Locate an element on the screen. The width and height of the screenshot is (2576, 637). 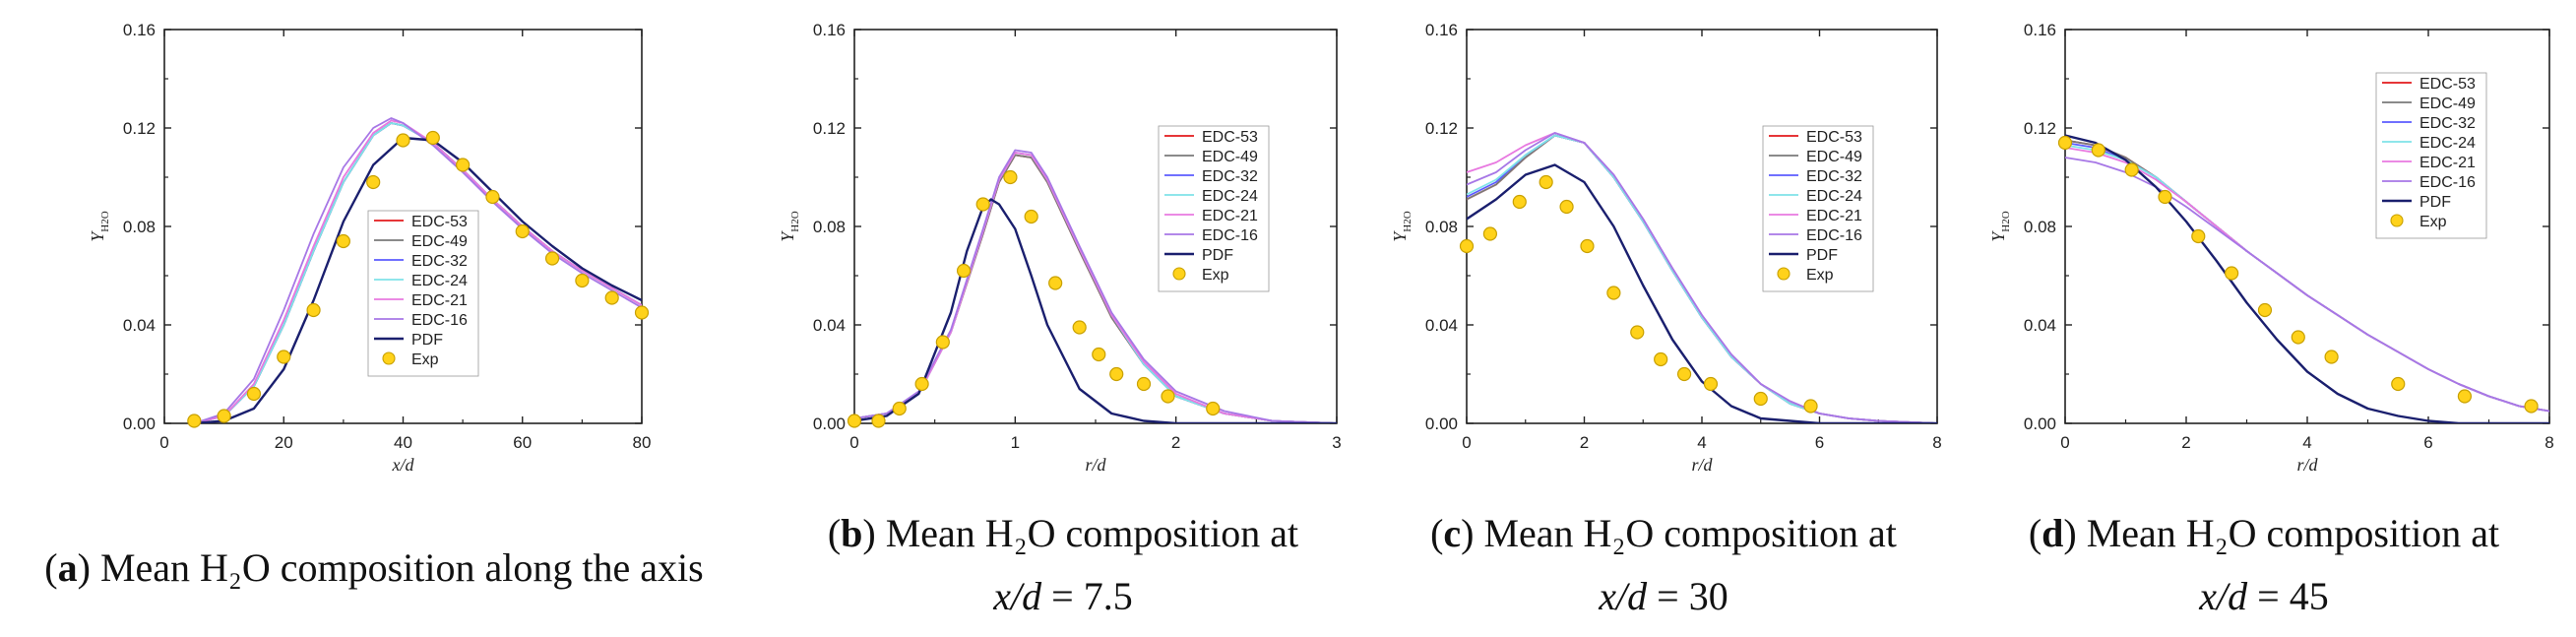
x-tick-label: 3 is located at coordinates (1336, 442).